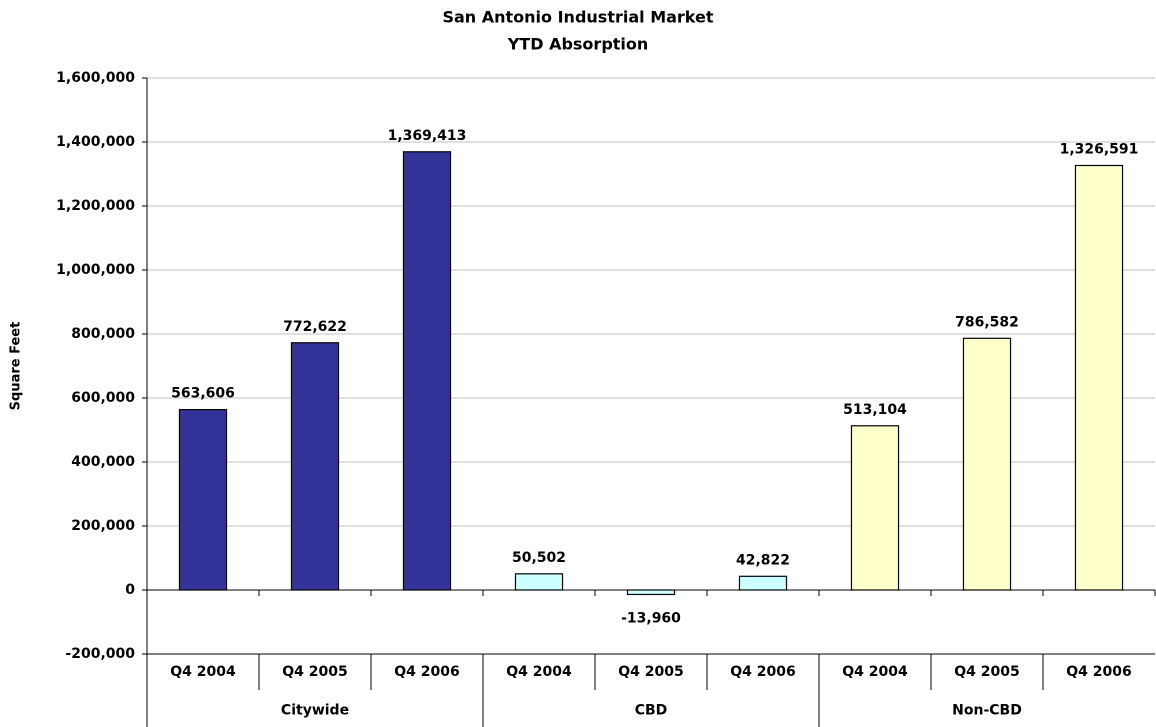 The image size is (1156, 727). What do you see at coordinates (103, 334) in the screenshot?
I see `y-tick-label: 800,000` at bounding box center [103, 334].